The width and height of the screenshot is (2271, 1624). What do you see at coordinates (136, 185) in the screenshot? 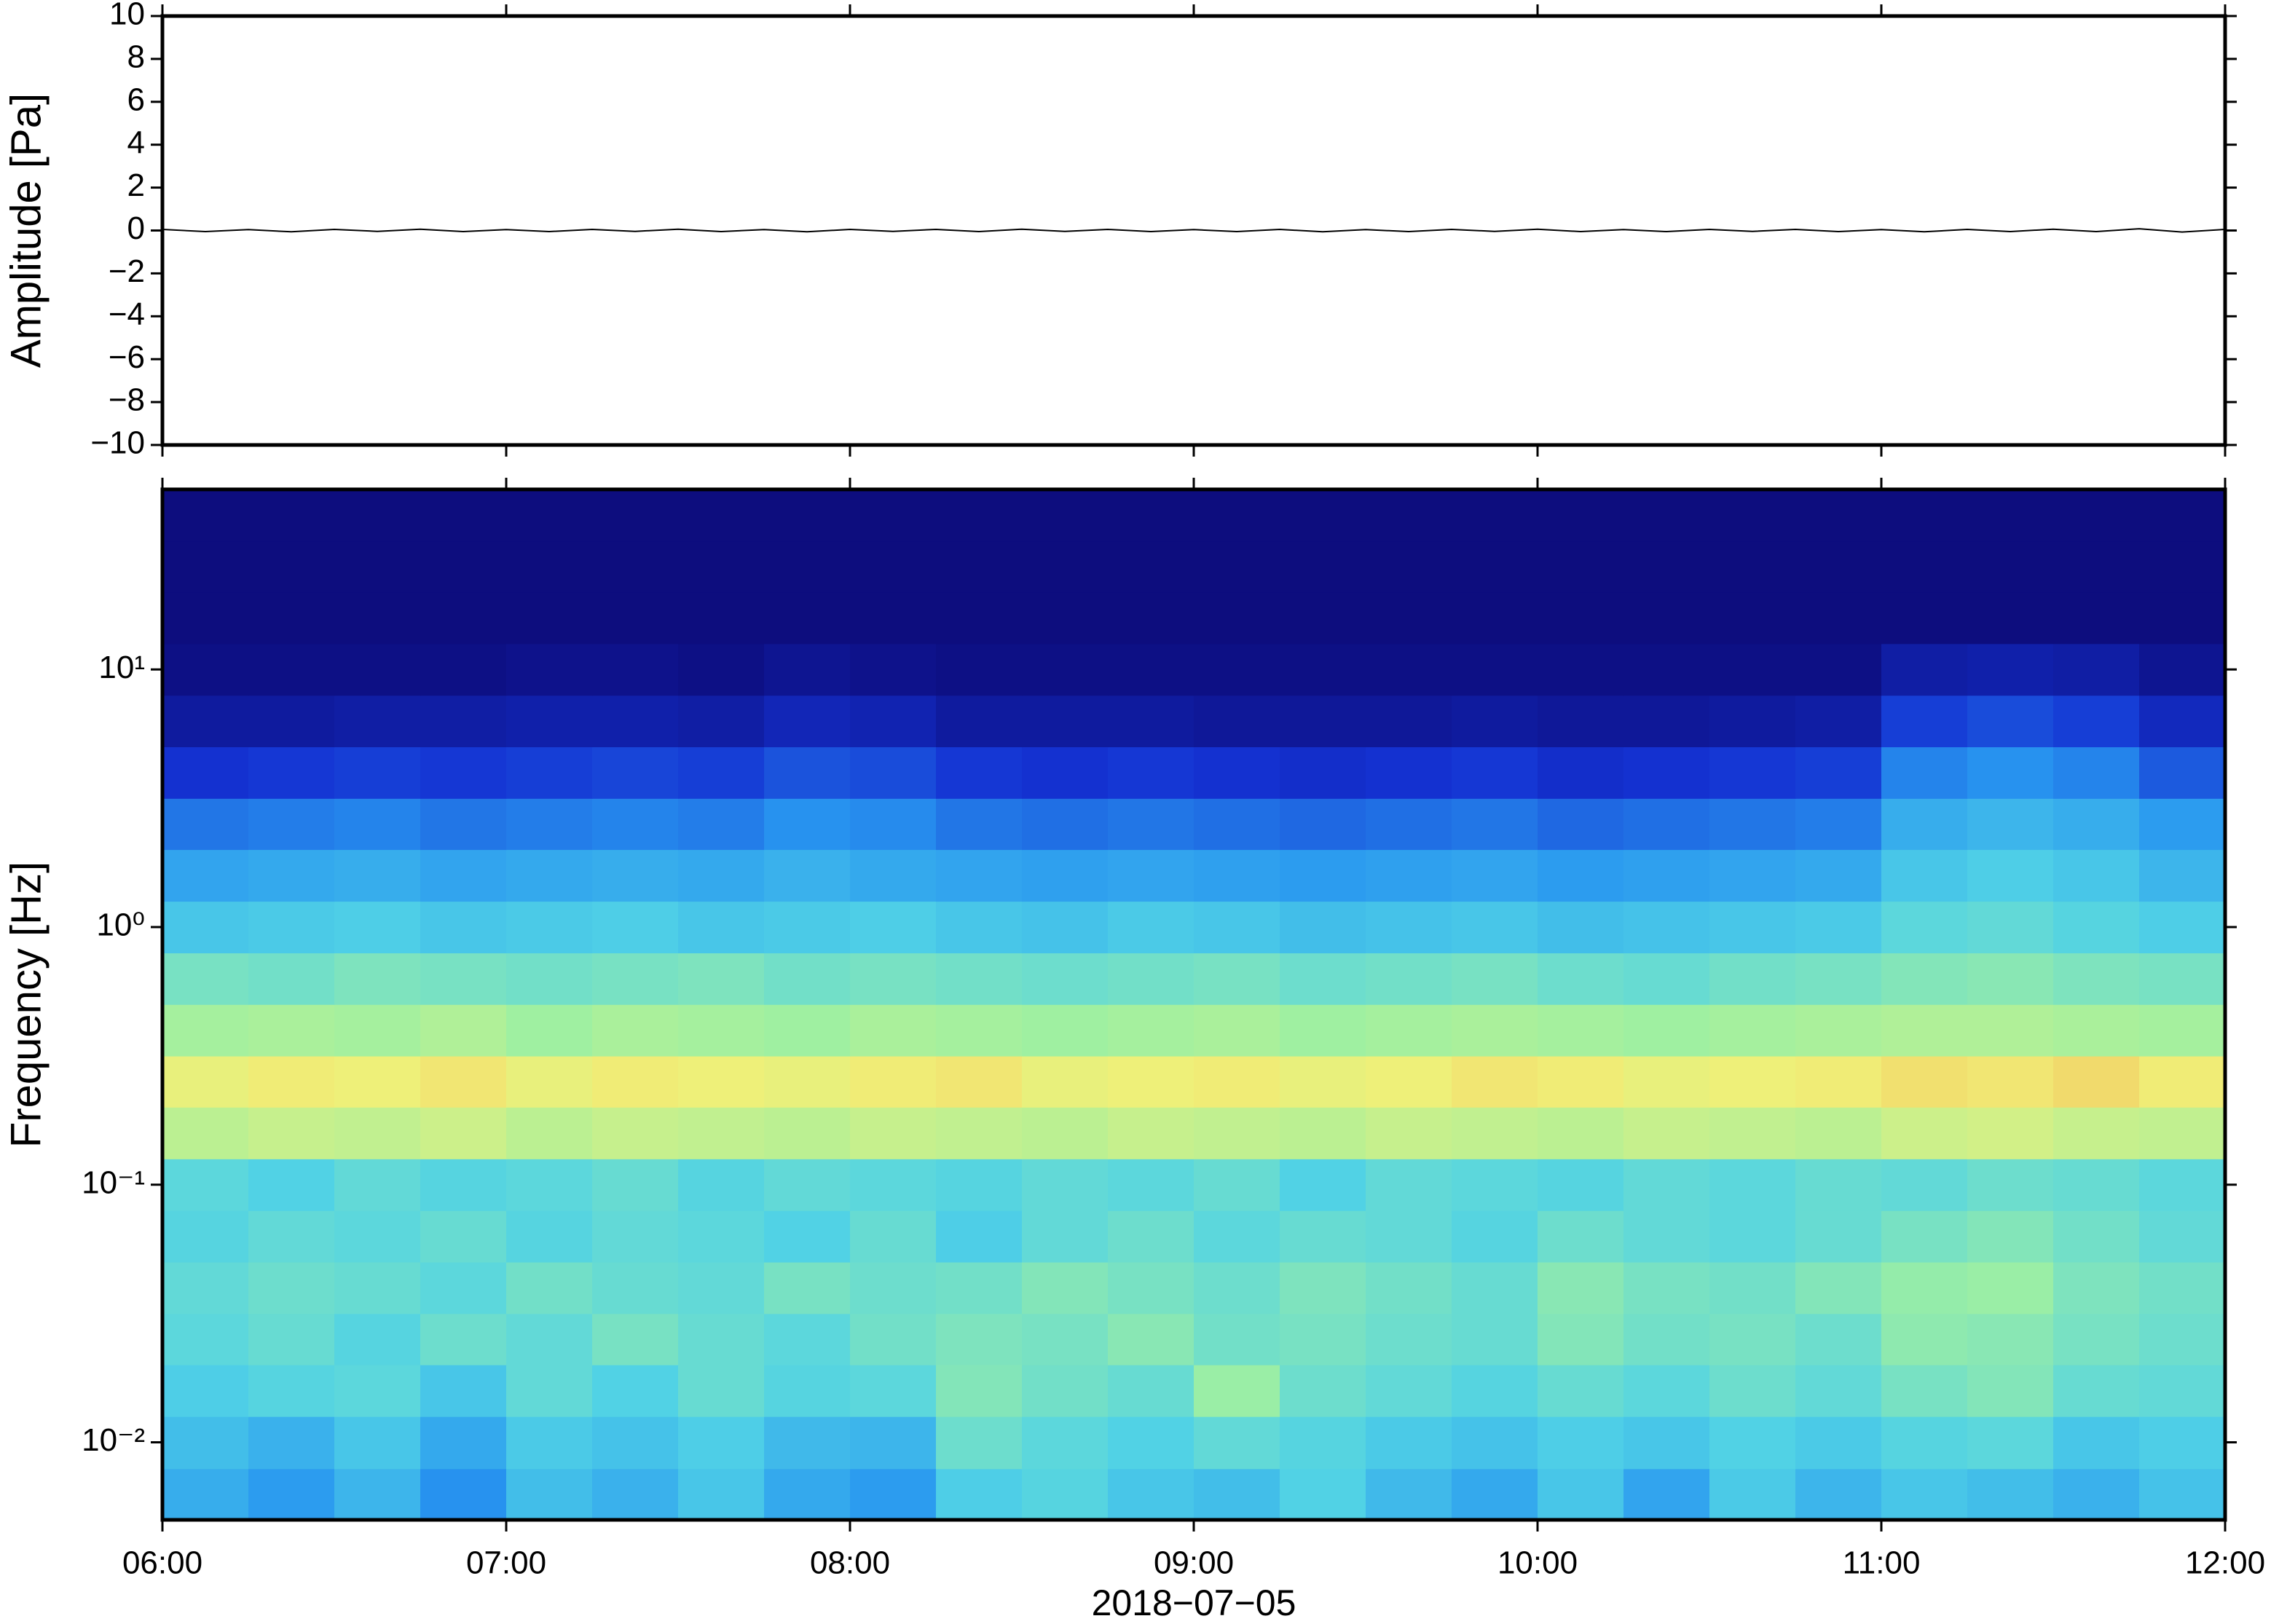
I see `y-tick-label: 2` at bounding box center [136, 185].